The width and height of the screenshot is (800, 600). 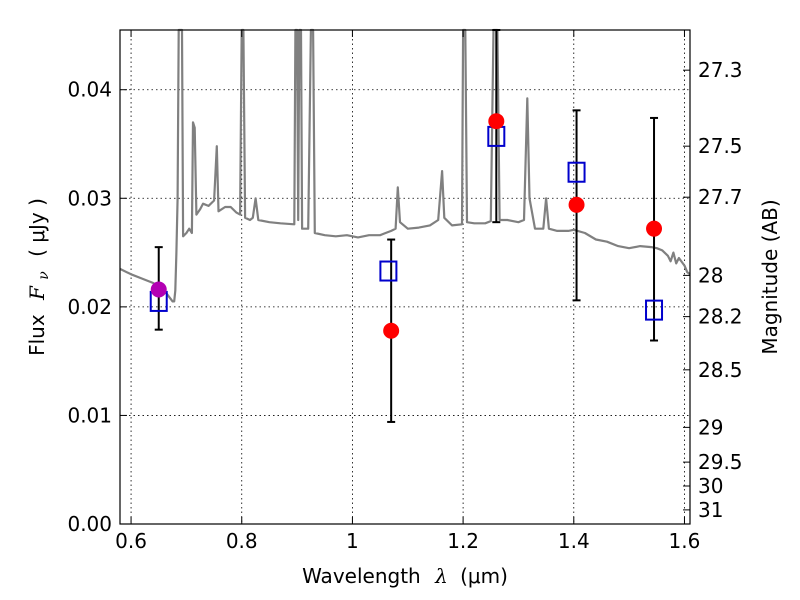 I want to click on y-axis-label: Flux F ν ( μJy ), so click(x=39, y=277).